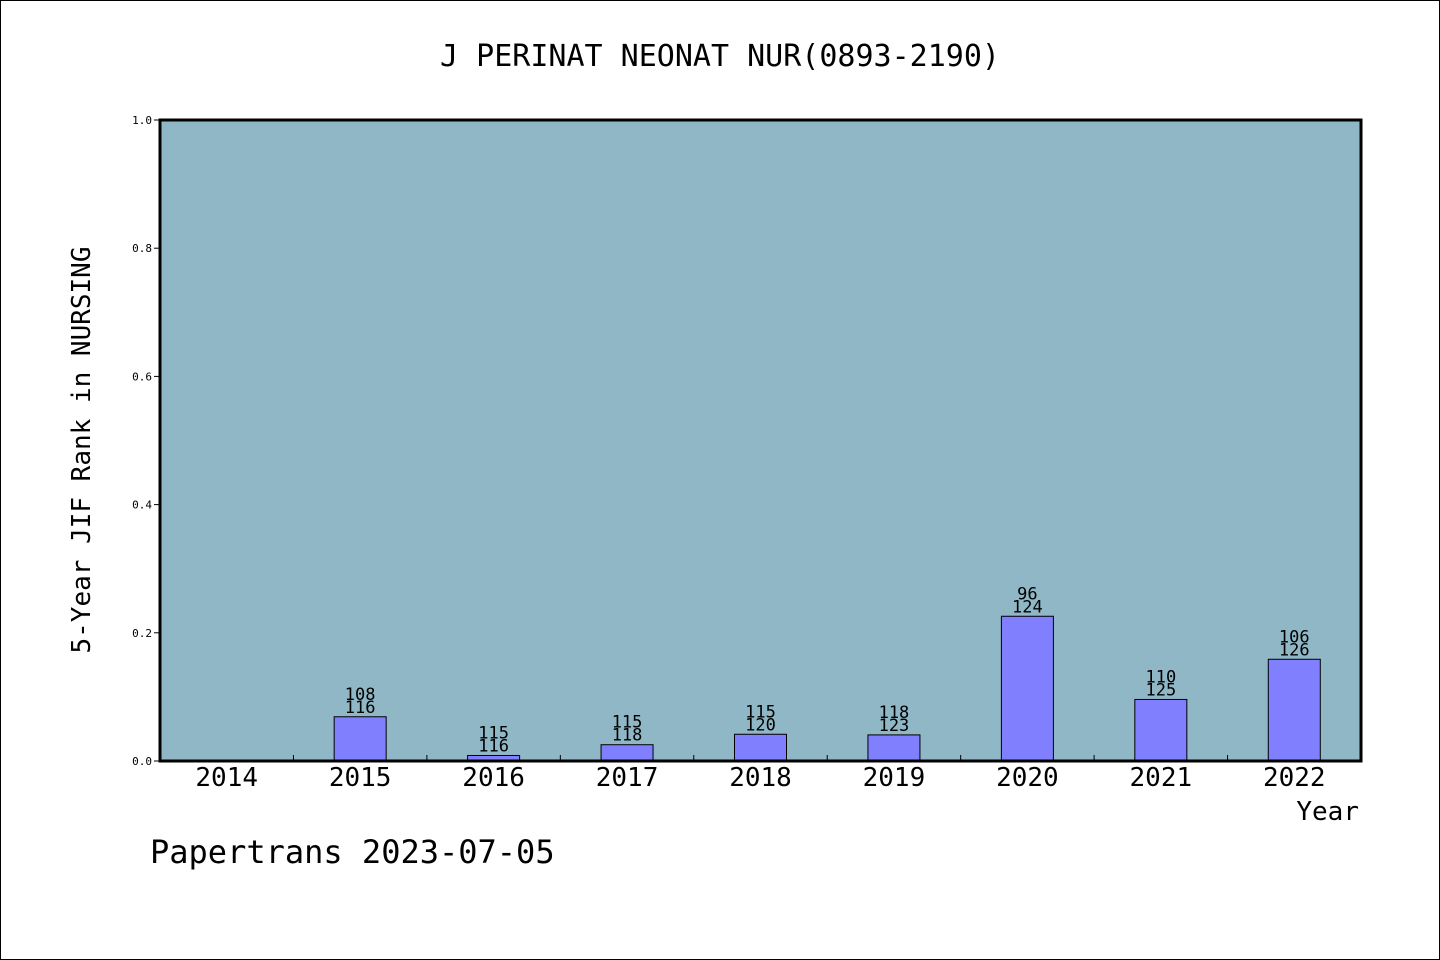 Image resolution: width=1440 pixels, height=960 pixels. What do you see at coordinates (1160, 677) in the screenshot?
I see `bar-label-rank: 110` at bounding box center [1160, 677].